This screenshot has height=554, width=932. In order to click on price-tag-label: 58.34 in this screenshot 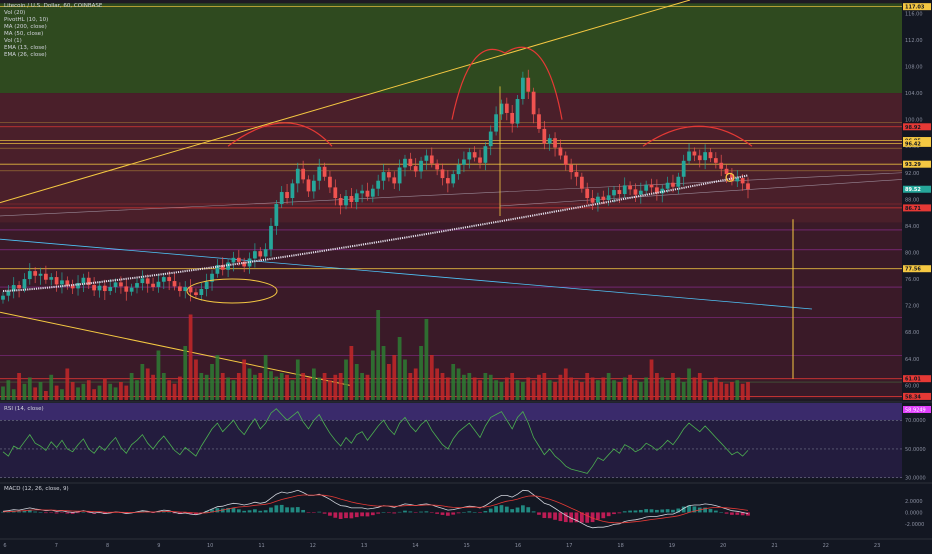, I will do `click(913, 397)`.